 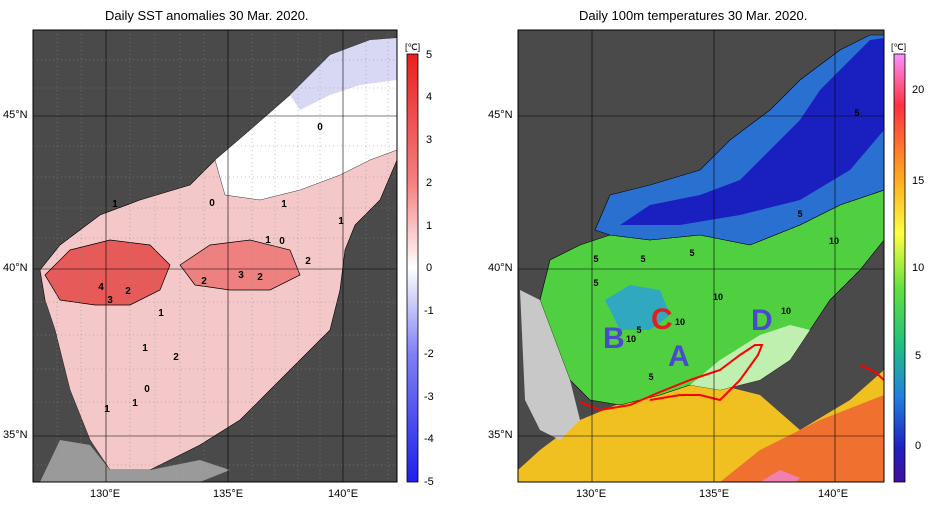 What do you see at coordinates (240, 265) in the screenshot?
I see `left-warm-core-center` at bounding box center [240, 265].